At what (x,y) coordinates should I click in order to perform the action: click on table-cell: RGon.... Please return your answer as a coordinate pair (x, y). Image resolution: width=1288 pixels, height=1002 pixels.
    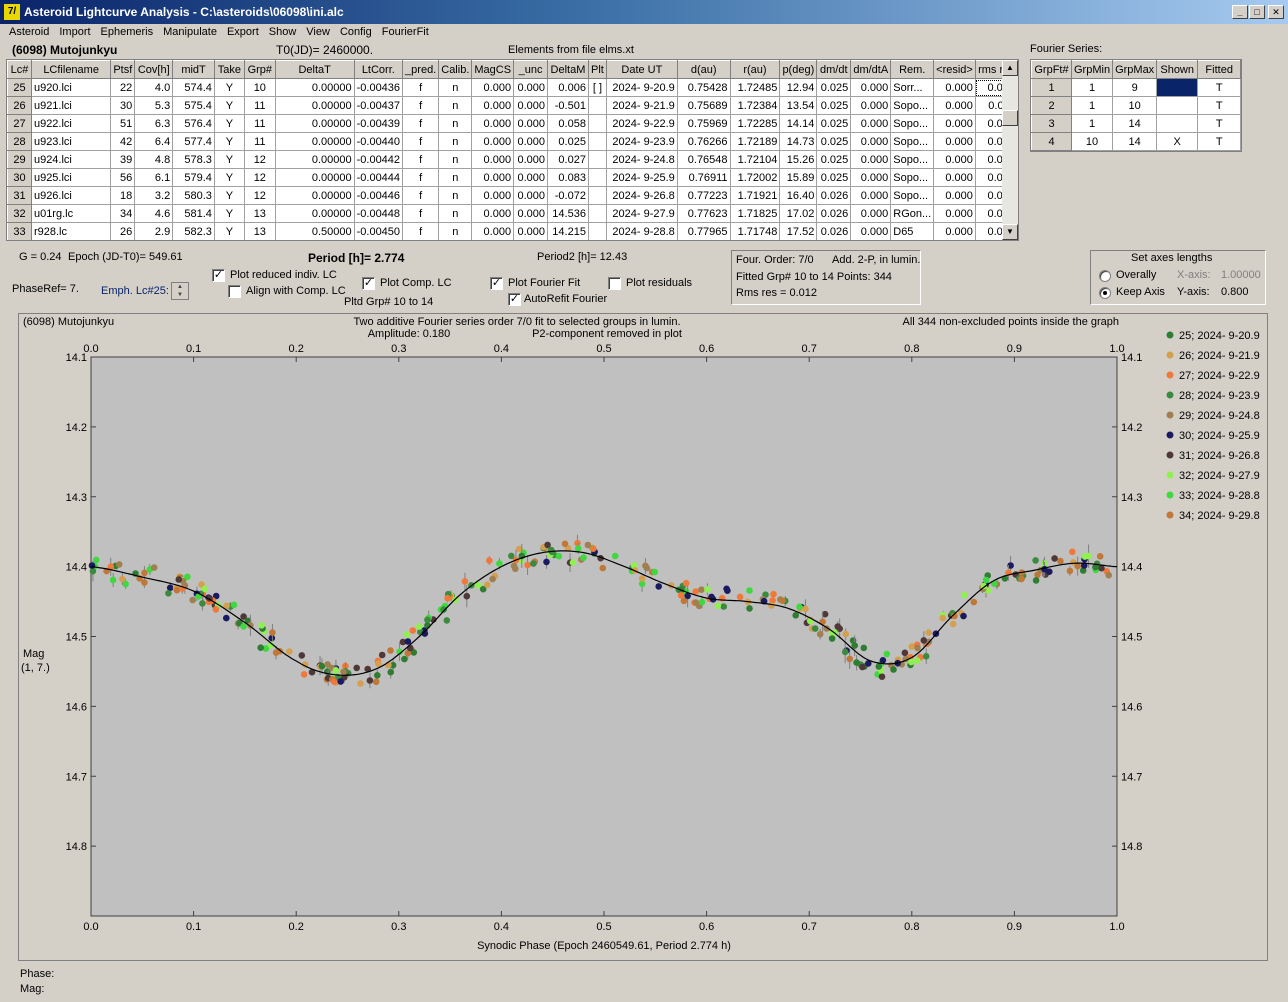
    Looking at the image, I should click on (912, 213).